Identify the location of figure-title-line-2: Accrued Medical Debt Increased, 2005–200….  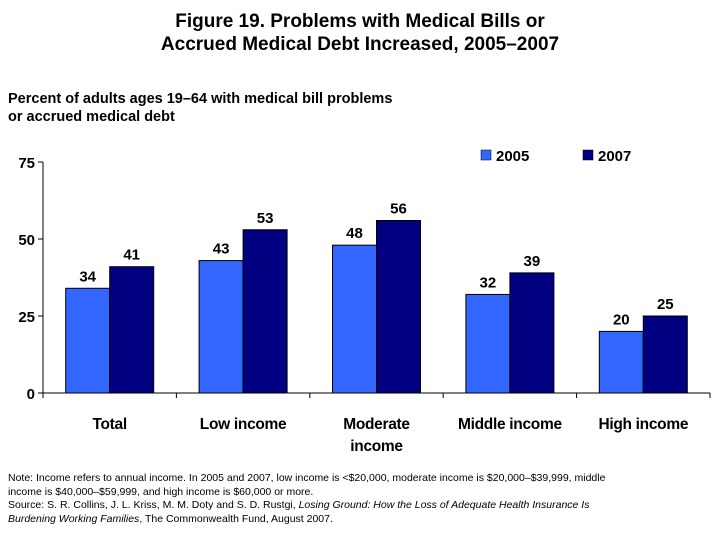
(360, 44).